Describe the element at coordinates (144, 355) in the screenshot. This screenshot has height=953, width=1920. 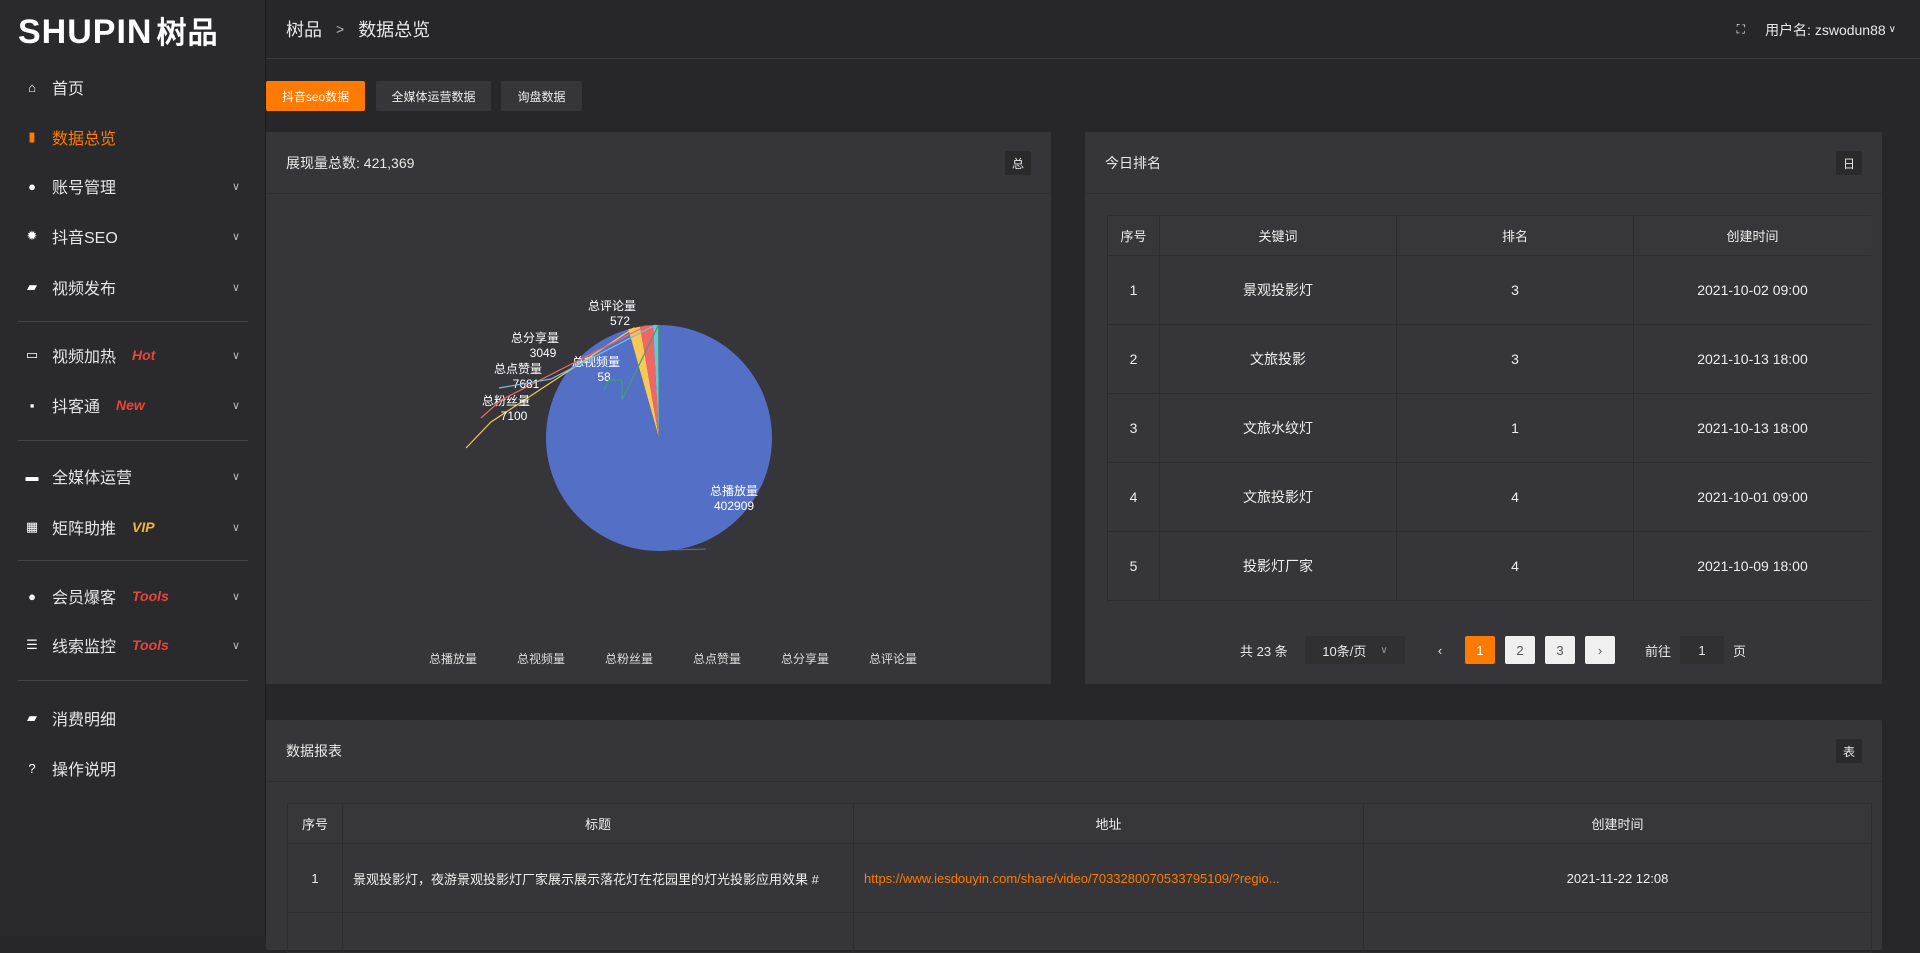
I see `sidebar-badge: Hot` at that location.